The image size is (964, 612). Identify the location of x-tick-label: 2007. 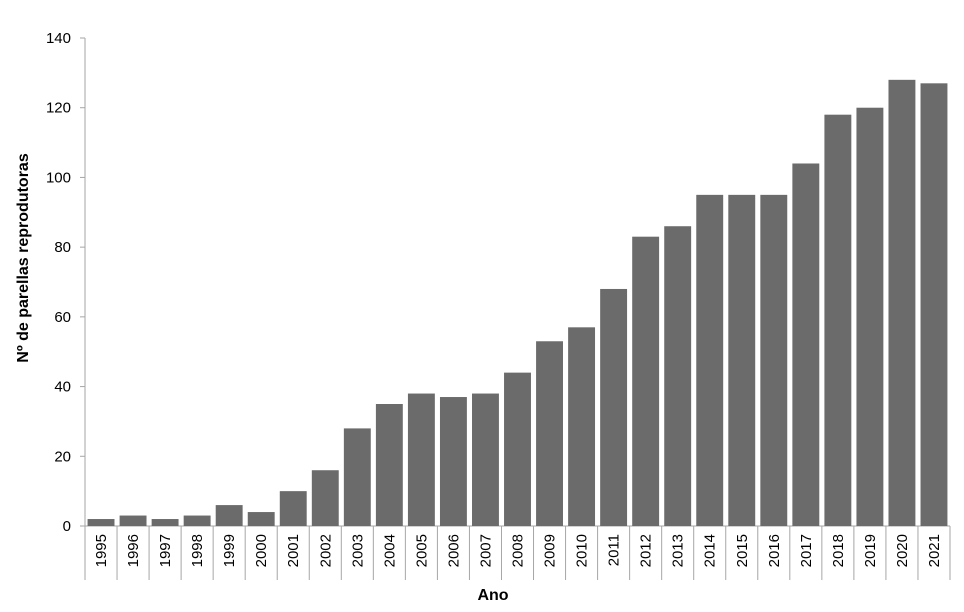
(485, 550).